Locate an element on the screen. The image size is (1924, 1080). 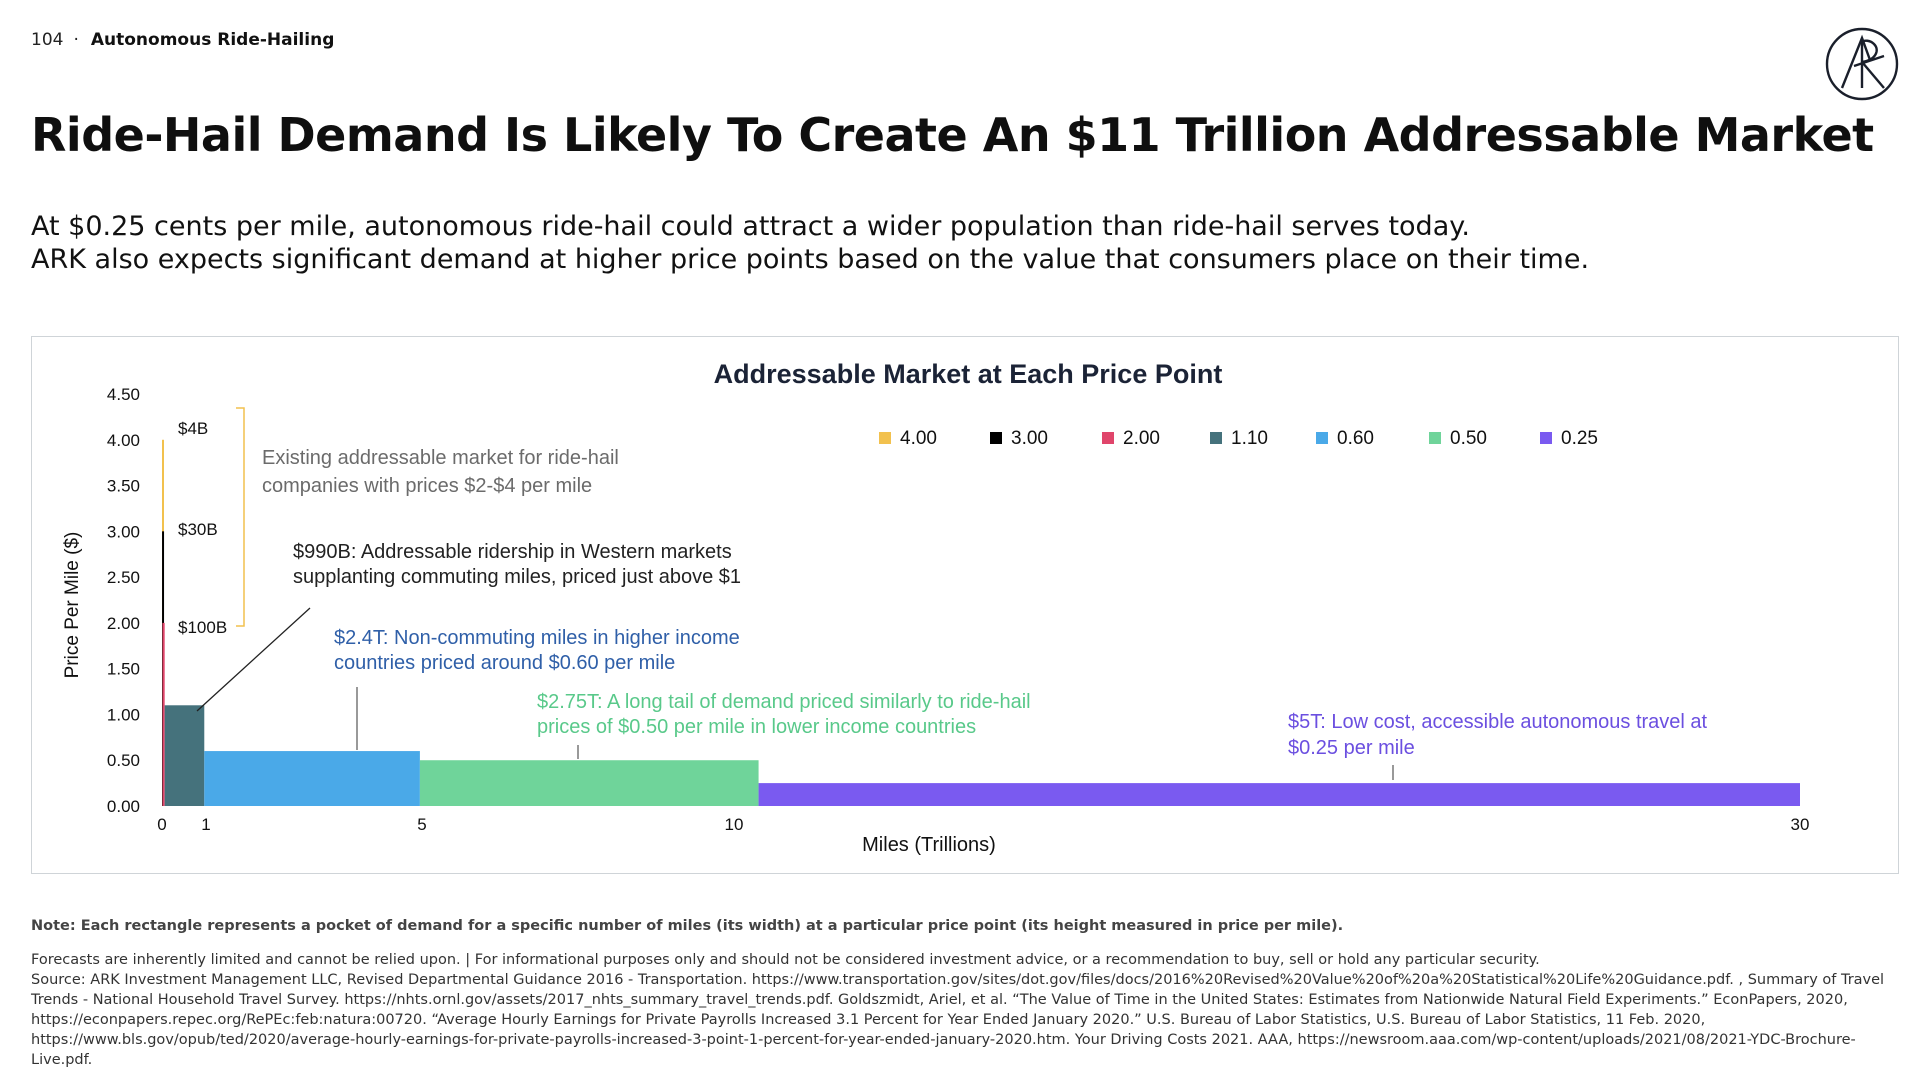
y-tick-label: 2.50 is located at coordinates (123, 577).